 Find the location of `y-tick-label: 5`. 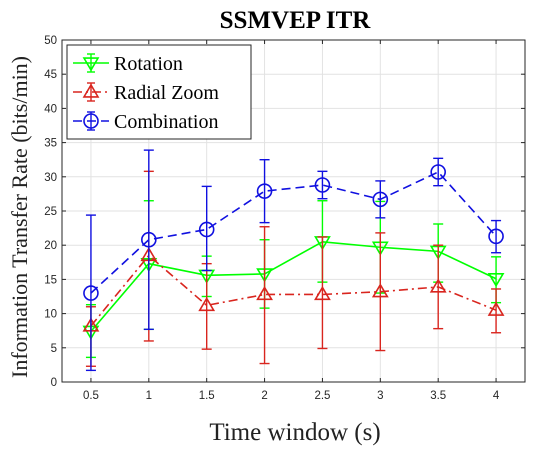

y-tick-label: 5 is located at coordinates (54, 349).